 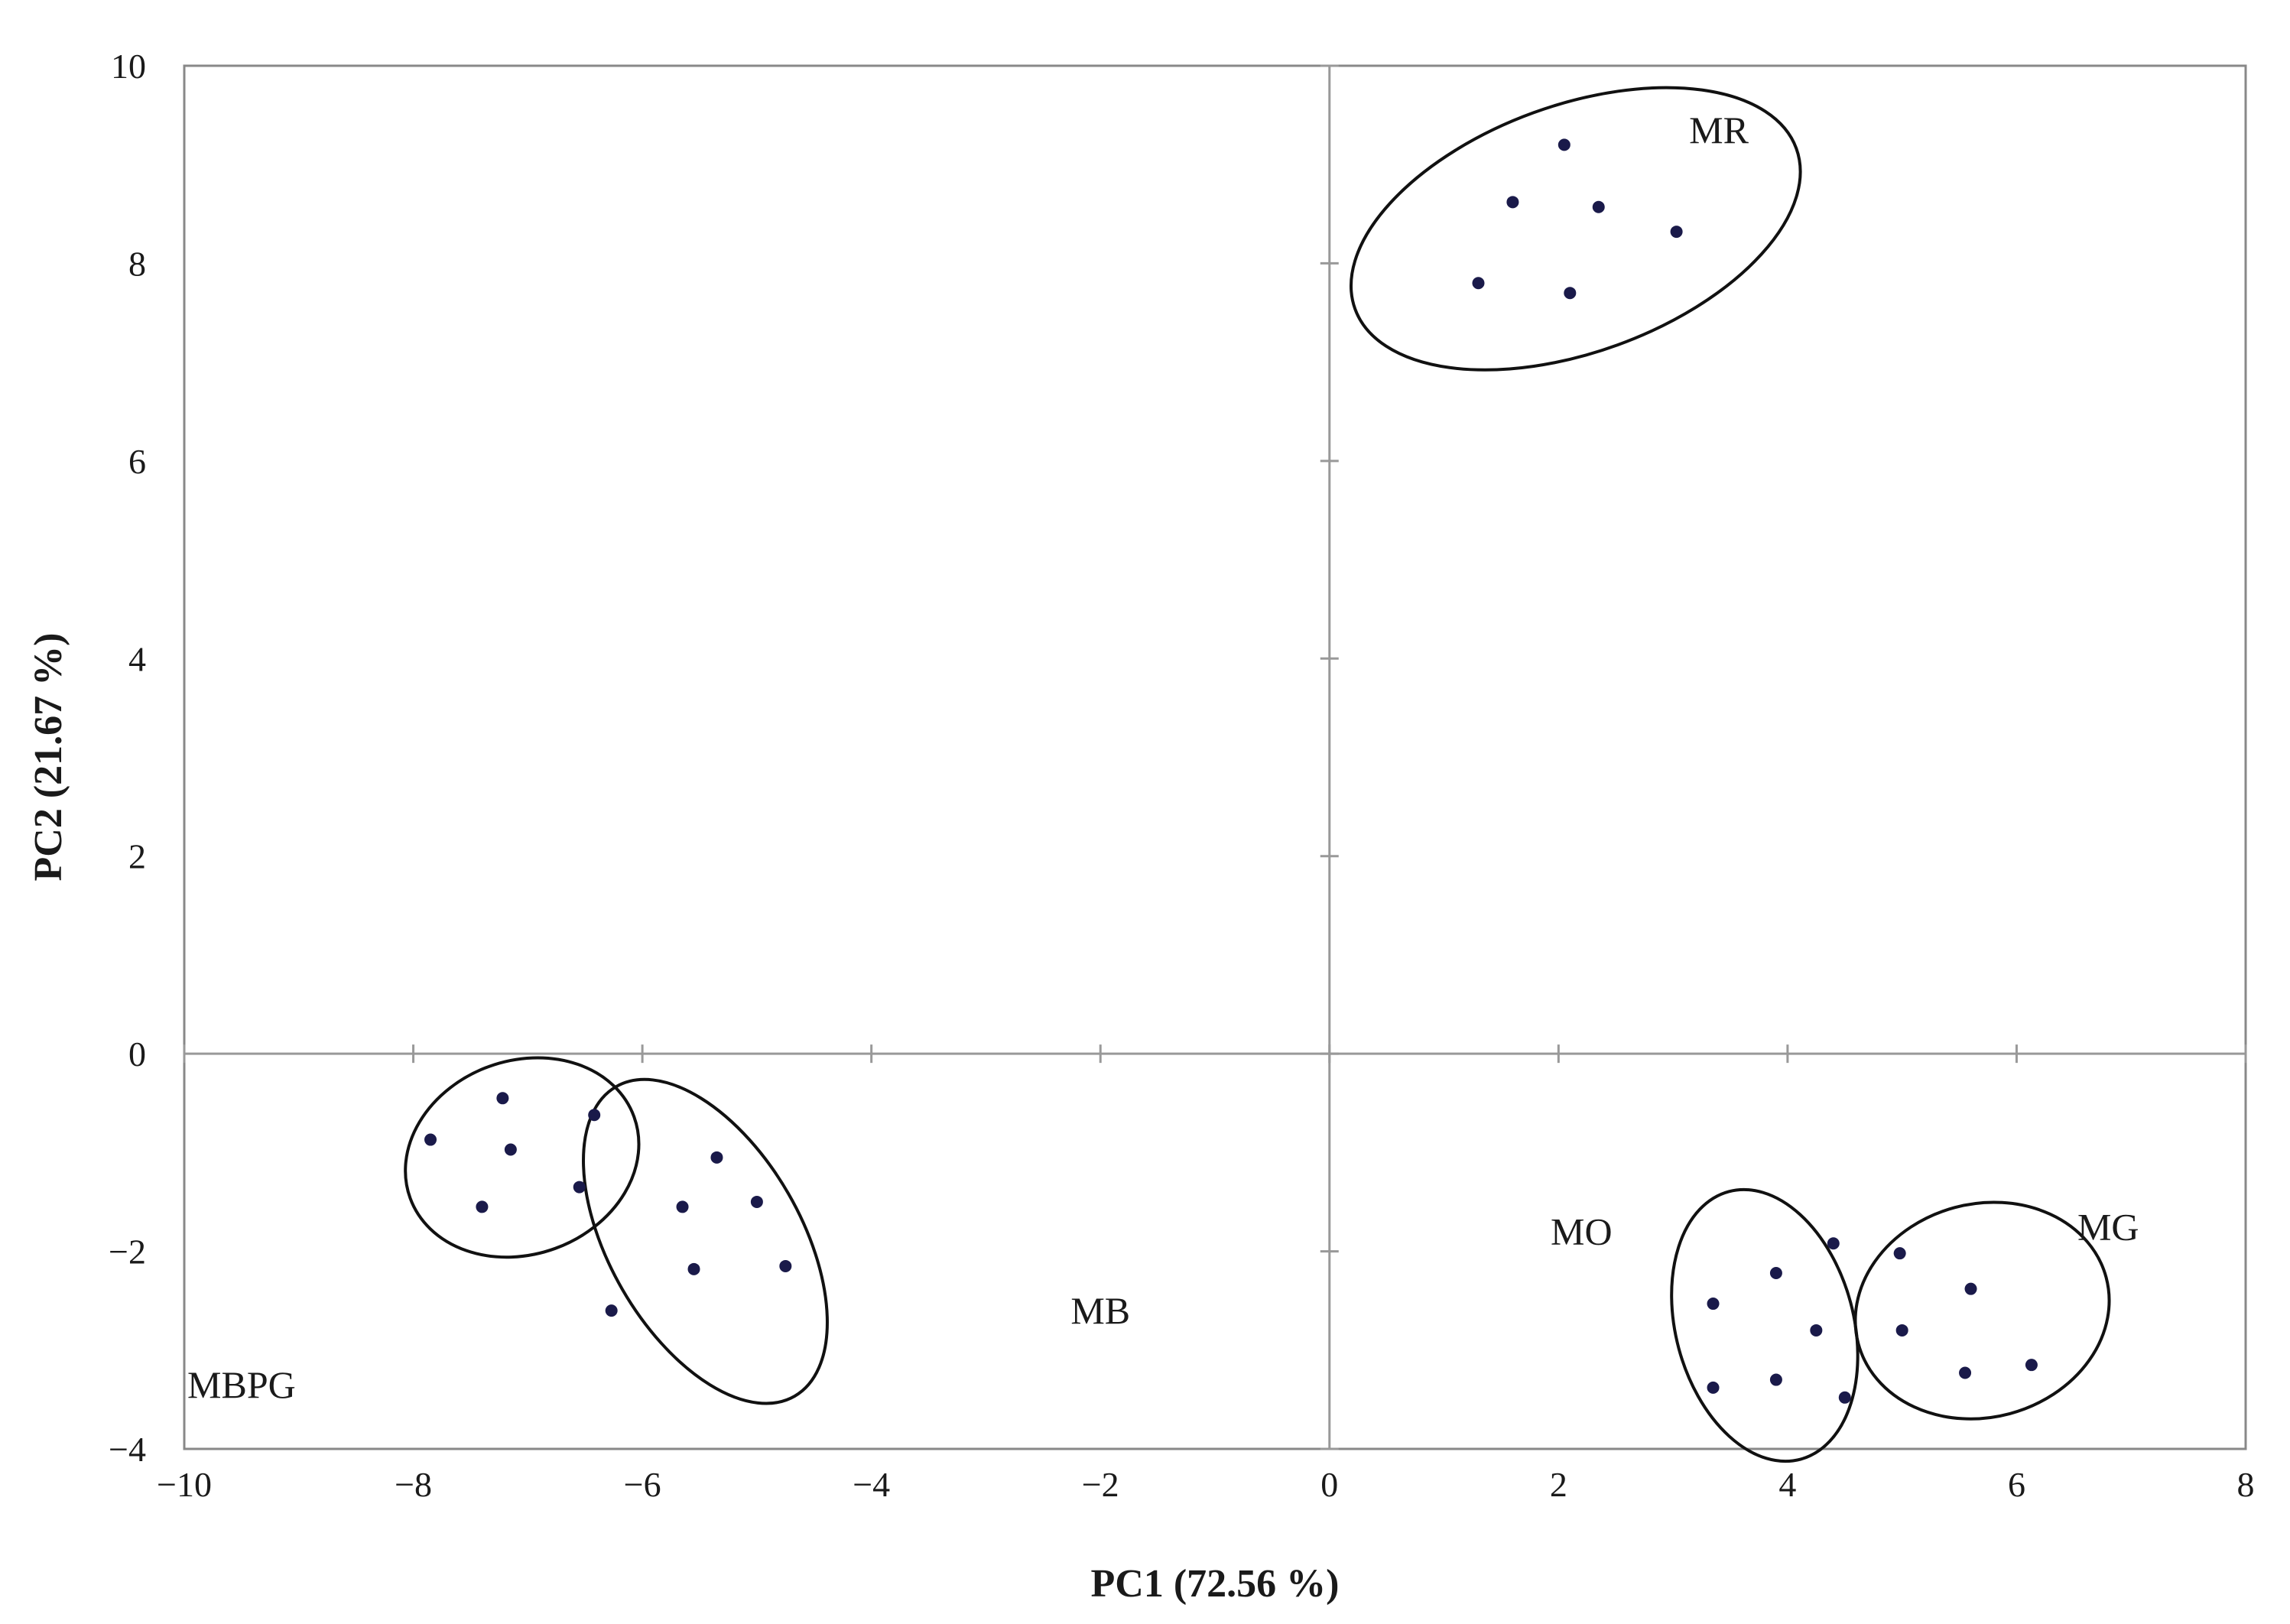 What do you see at coordinates (2108, 1226) in the screenshot?
I see `group-label: MG` at bounding box center [2108, 1226].